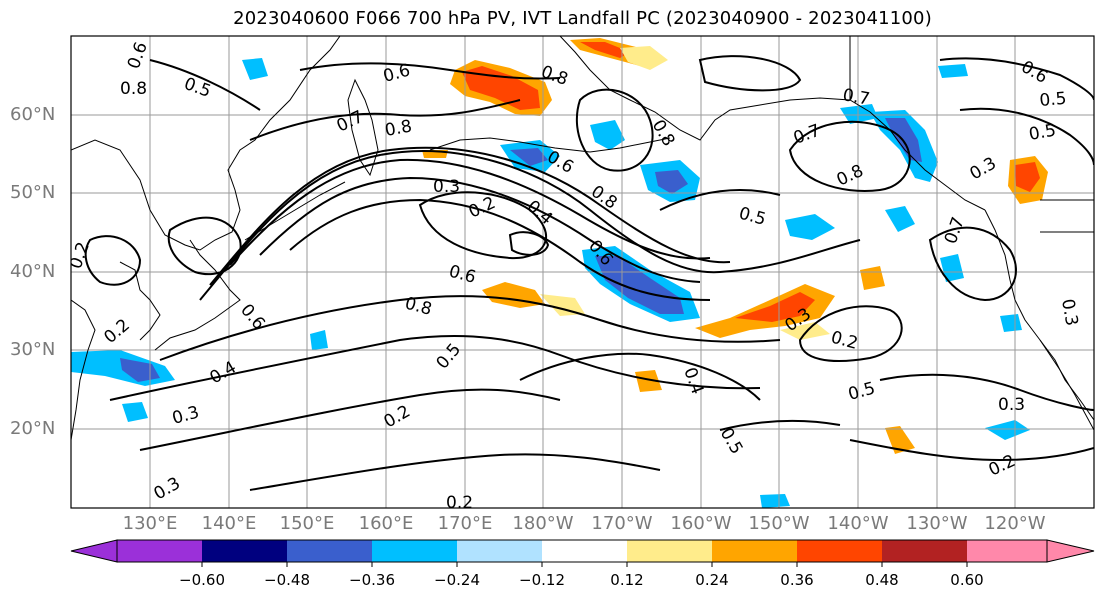 The image size is (1105, 601). I want to click on coast-asia, so click(206, 143).